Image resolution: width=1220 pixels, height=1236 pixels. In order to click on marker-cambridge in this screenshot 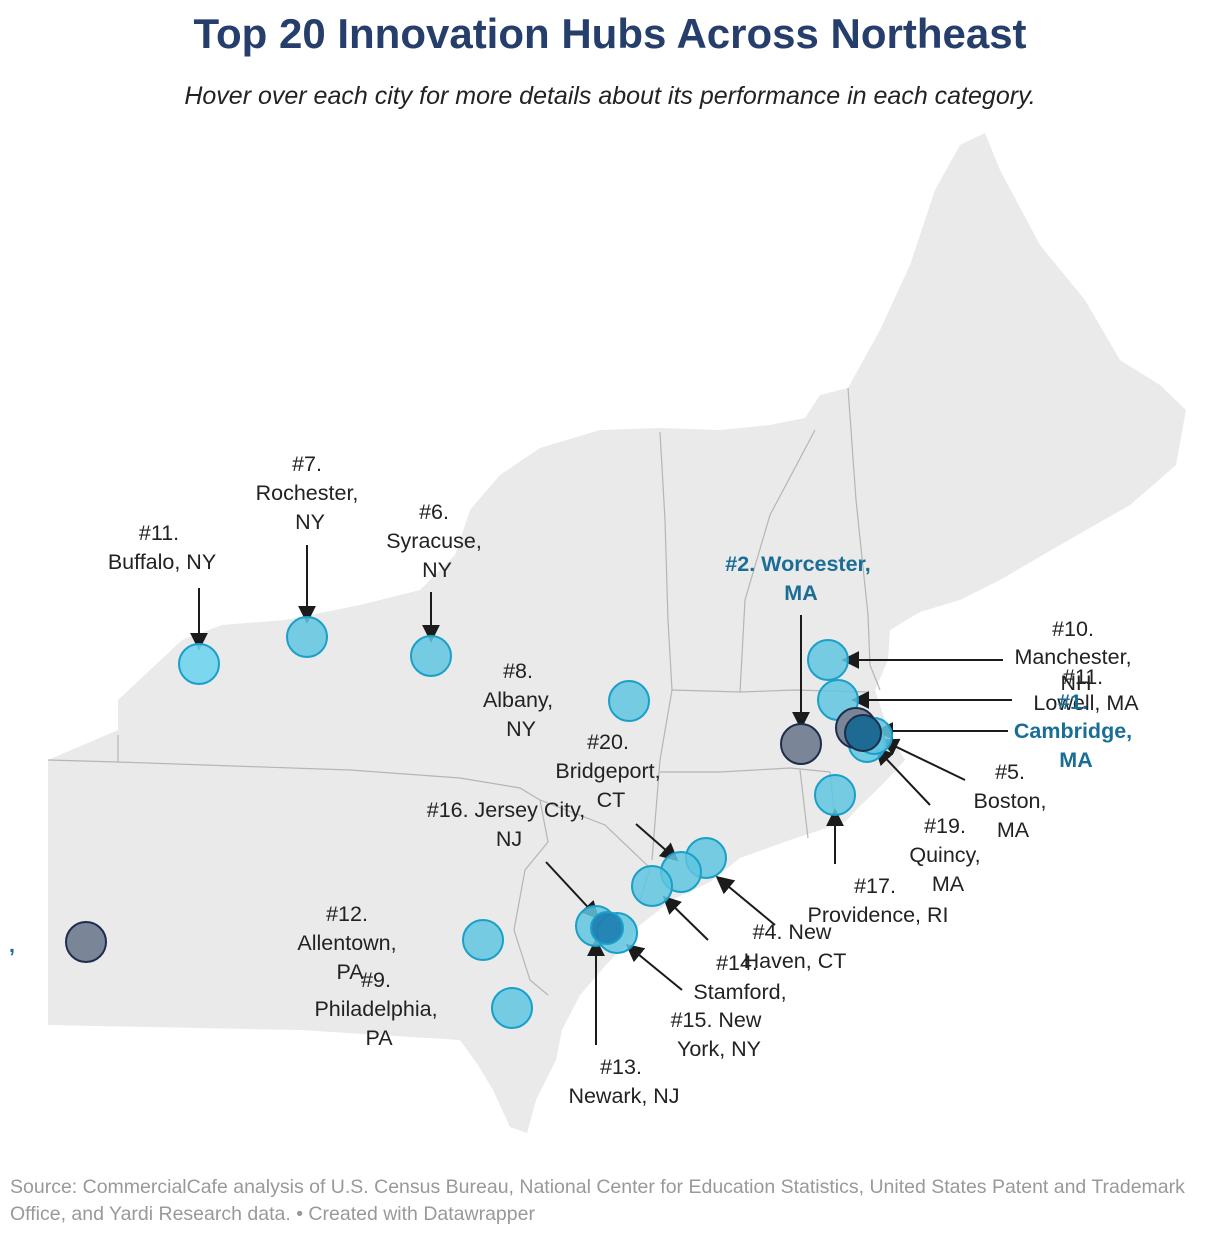, I will do `click(863, 733)`.